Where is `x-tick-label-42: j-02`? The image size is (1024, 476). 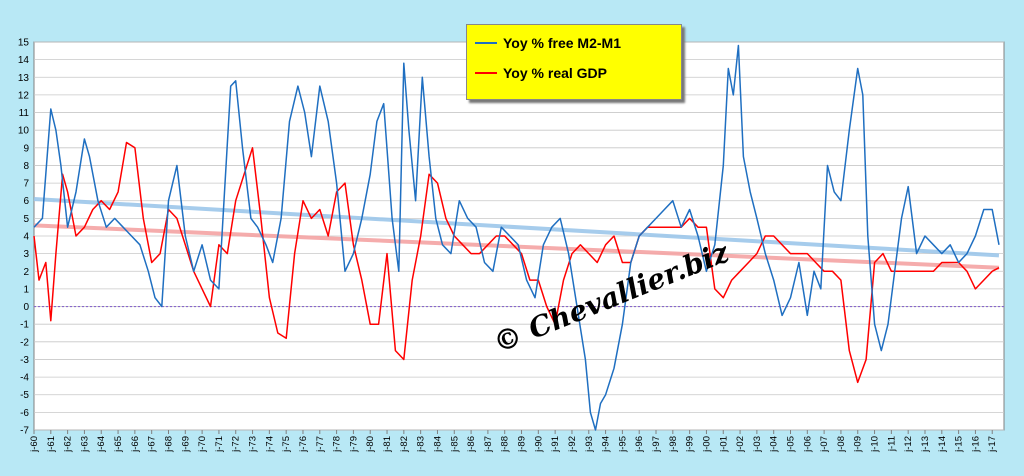
x-tick-label-42: j-02 is located at coordinates (740, 444).